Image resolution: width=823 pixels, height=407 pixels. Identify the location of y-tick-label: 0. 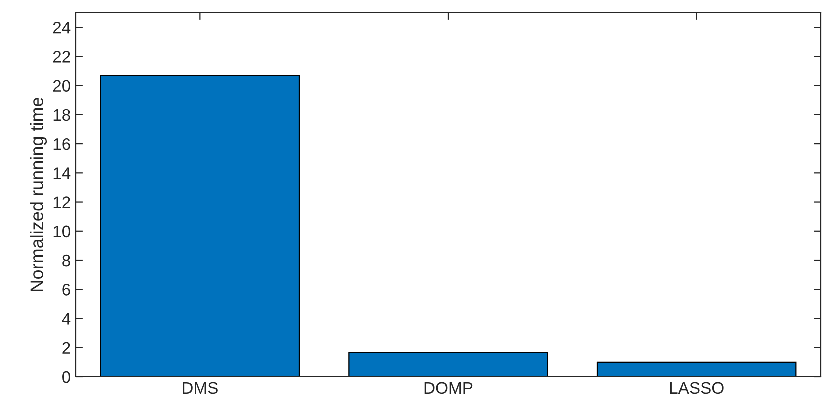
(66, 377).